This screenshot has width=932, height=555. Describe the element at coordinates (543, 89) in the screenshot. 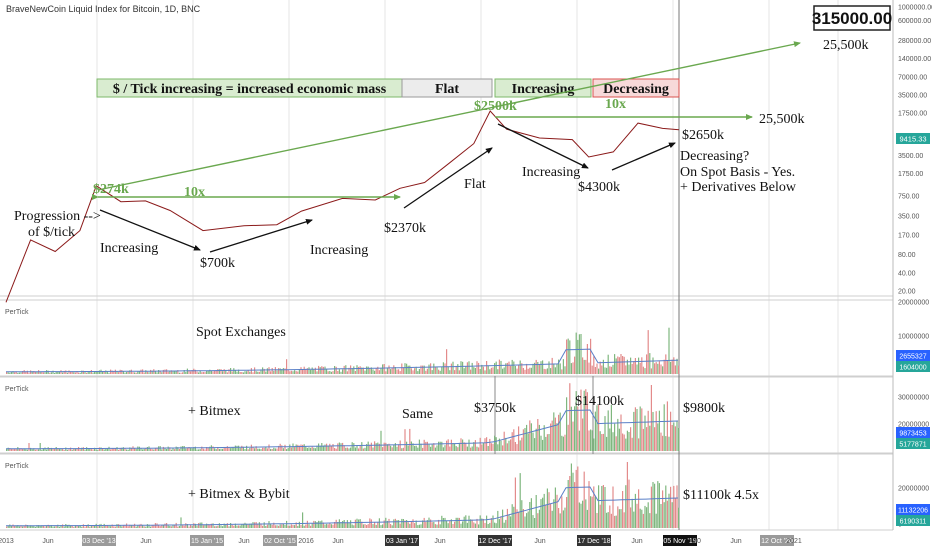

I see `band-label-2: Increasing` at that location.